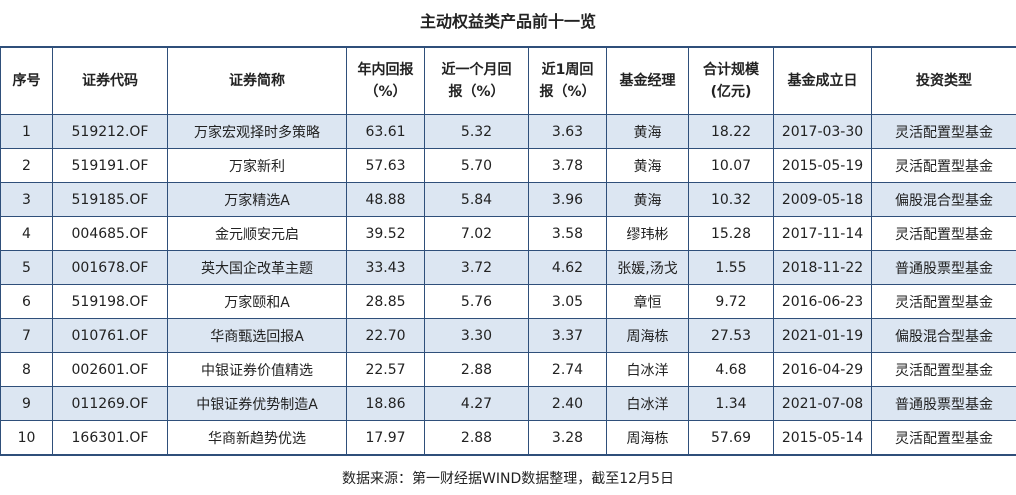 Image resolution: width=1016 pixels, height=495 pixels. What do you see at coordinates (257, 301) in the screenshot?
I see `table-cell: 万家颐和A` at bounding box center [257, 301].